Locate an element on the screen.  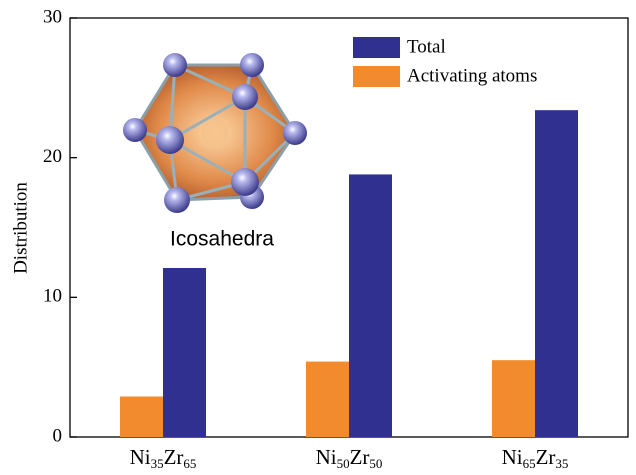
x-tick-label: Ni50Zr50 is located at coordinates (349, 458).